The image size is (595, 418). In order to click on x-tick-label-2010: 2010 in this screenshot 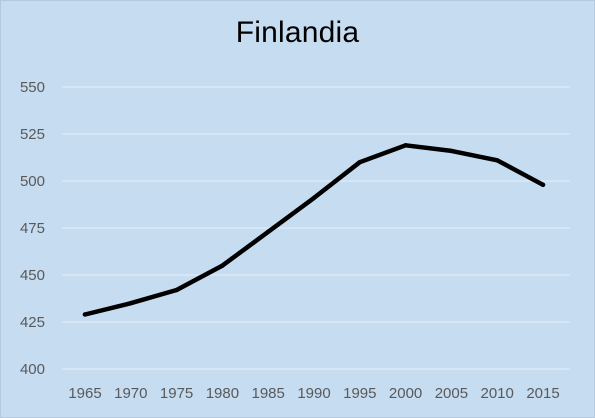, I will do `click(497, 393)`.